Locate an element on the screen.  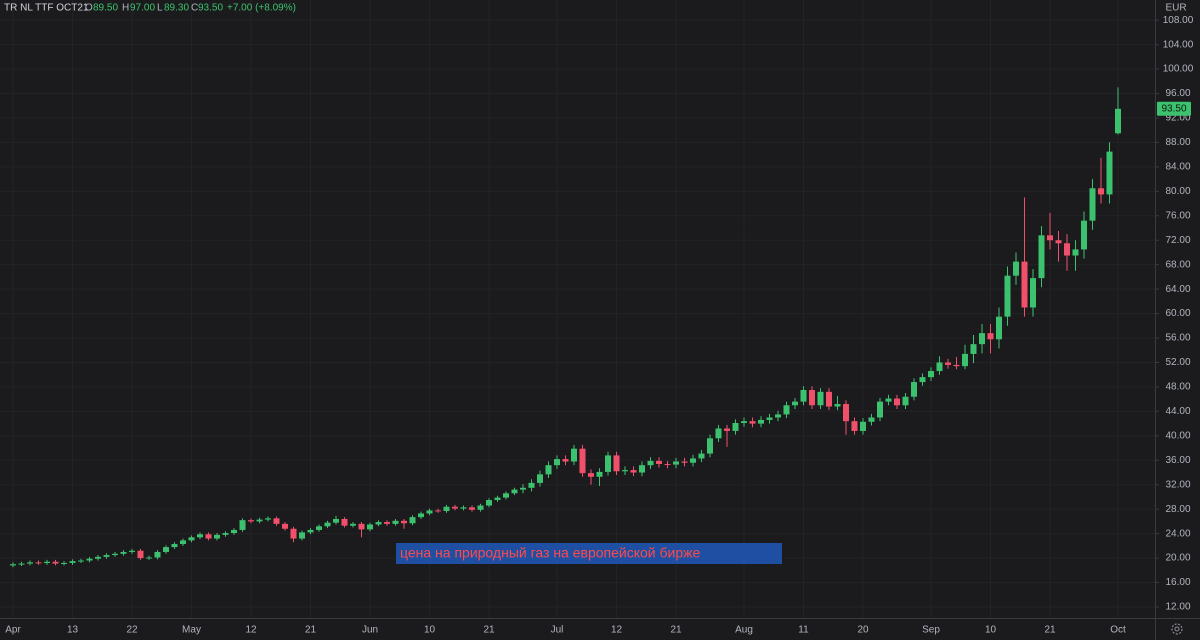
x-tick-label: Oct is located at coordinates (1118, 630).